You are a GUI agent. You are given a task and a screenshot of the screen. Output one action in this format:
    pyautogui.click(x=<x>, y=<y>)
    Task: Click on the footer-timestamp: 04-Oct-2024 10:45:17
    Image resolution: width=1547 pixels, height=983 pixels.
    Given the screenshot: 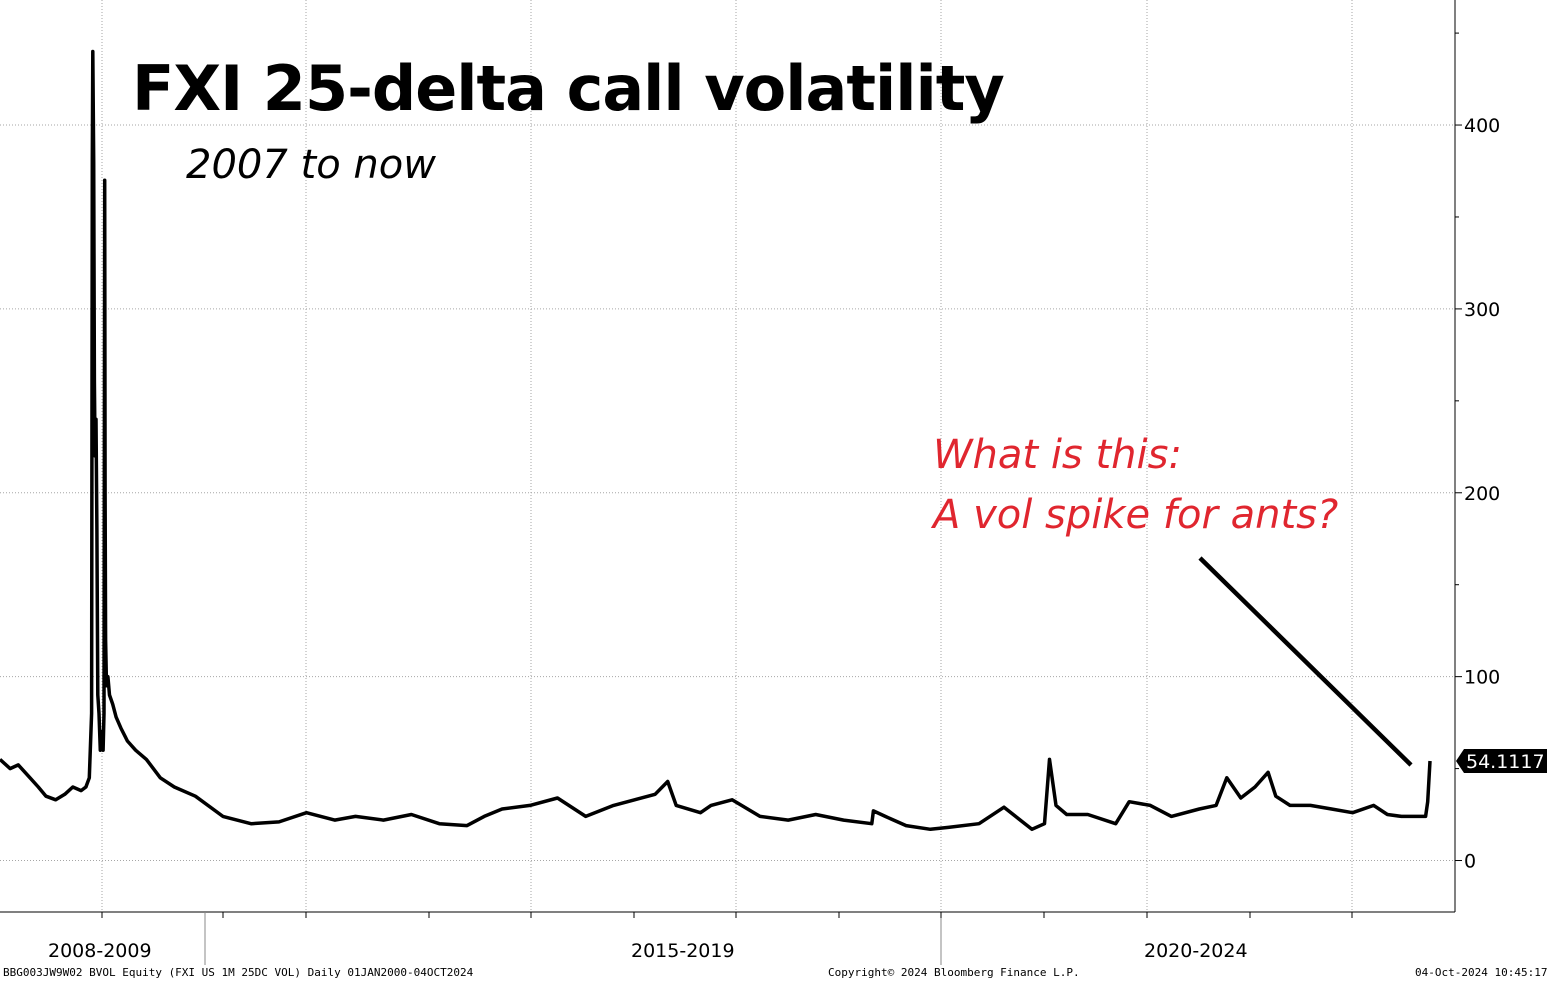 What is the action you would take?
    pyautogui.click(x=1481, y=972)
    